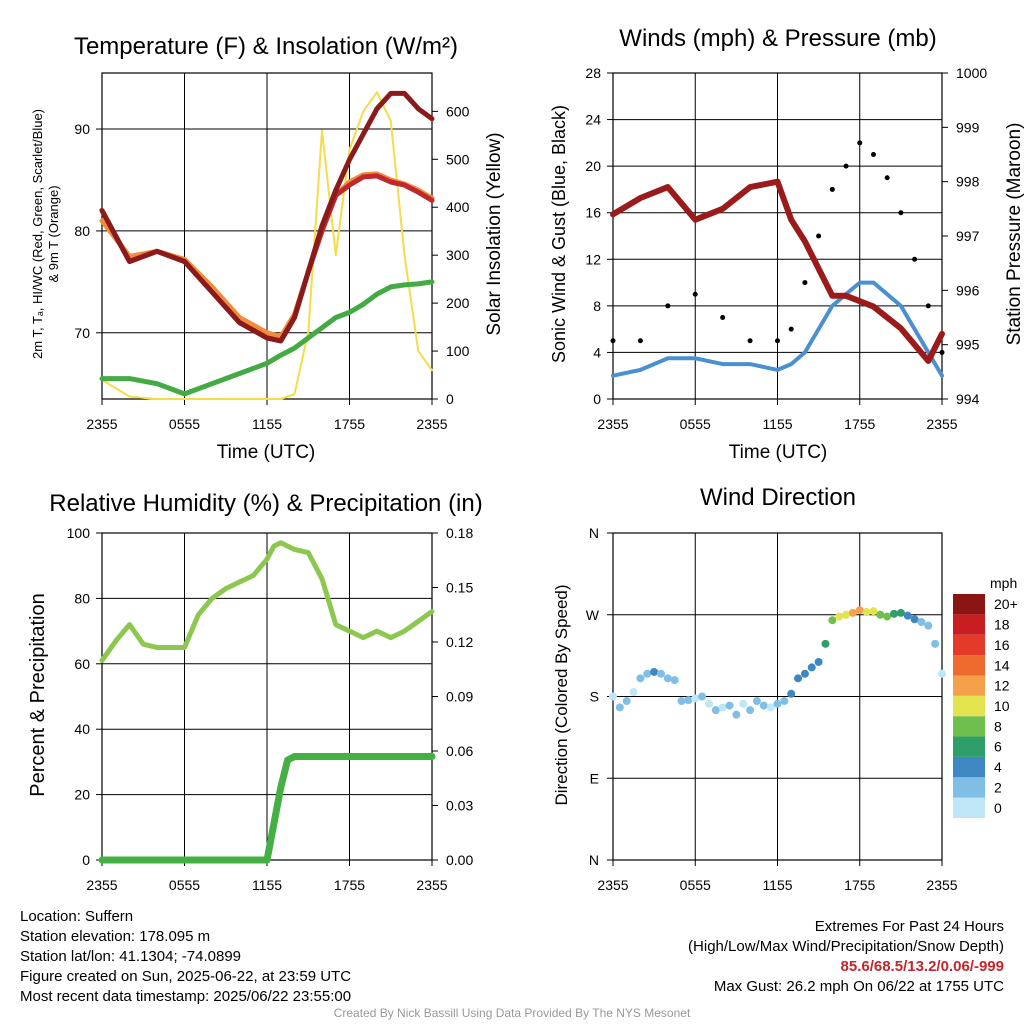 This screenshot has width=1024, height=1024. What do you see at coordinates (267, 601) in the screenshot?
I see `rh-series-relative-humidity` at bounding box center [267, 601].